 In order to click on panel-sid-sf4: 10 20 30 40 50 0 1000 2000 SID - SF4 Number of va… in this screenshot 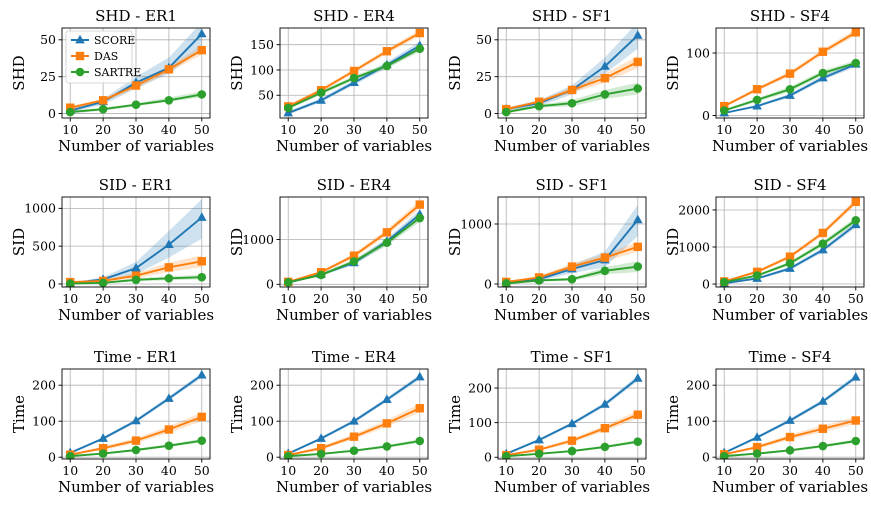, I will do `click(766, 250)`.